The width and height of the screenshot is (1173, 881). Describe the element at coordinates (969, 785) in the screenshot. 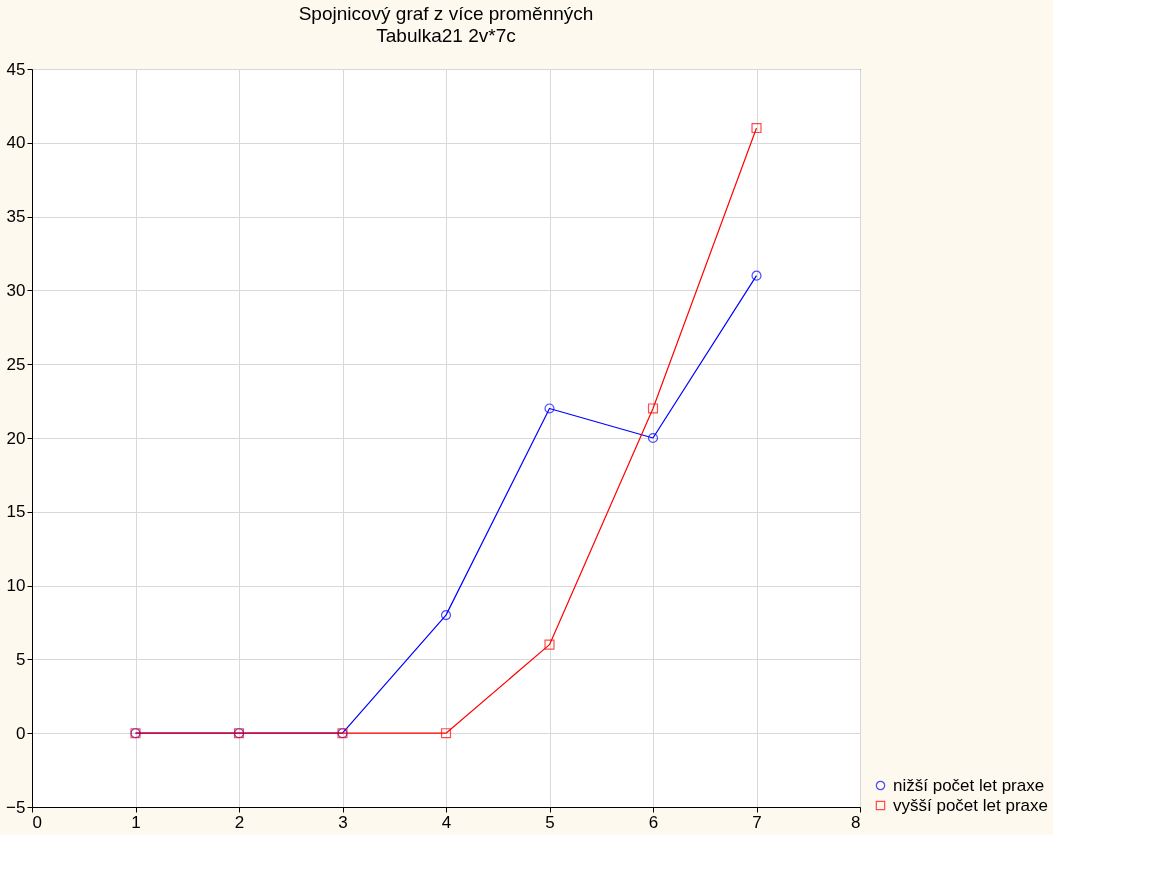

I see `legend-label: nižší počet let praxe` at that location.